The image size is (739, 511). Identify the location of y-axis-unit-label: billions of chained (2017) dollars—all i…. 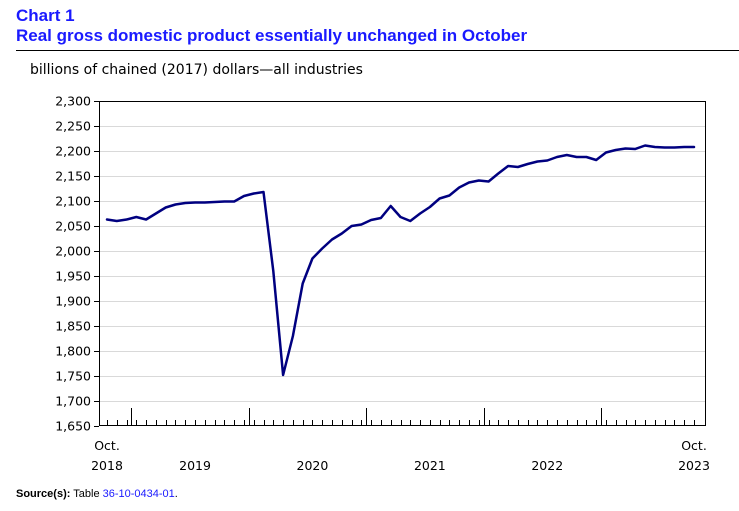
(196, 70).